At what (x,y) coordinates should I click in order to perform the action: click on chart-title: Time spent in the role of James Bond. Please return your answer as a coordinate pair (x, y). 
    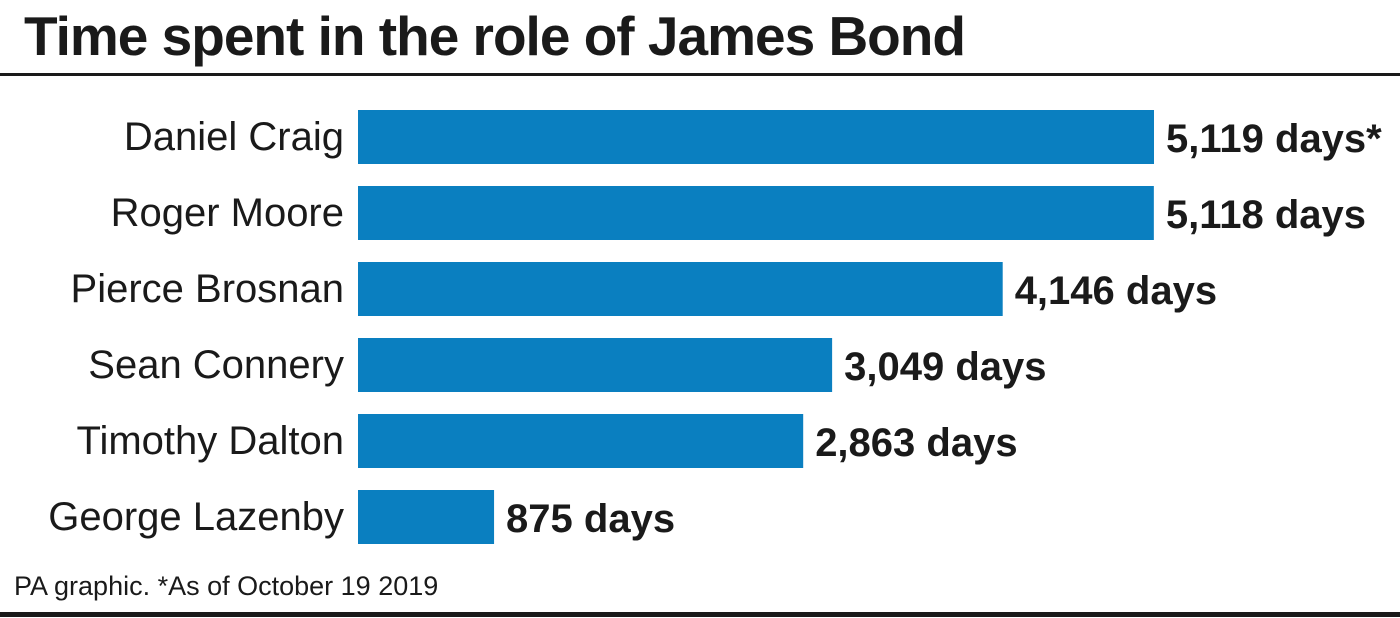
    Looking at the image, I should click on (495, 36).